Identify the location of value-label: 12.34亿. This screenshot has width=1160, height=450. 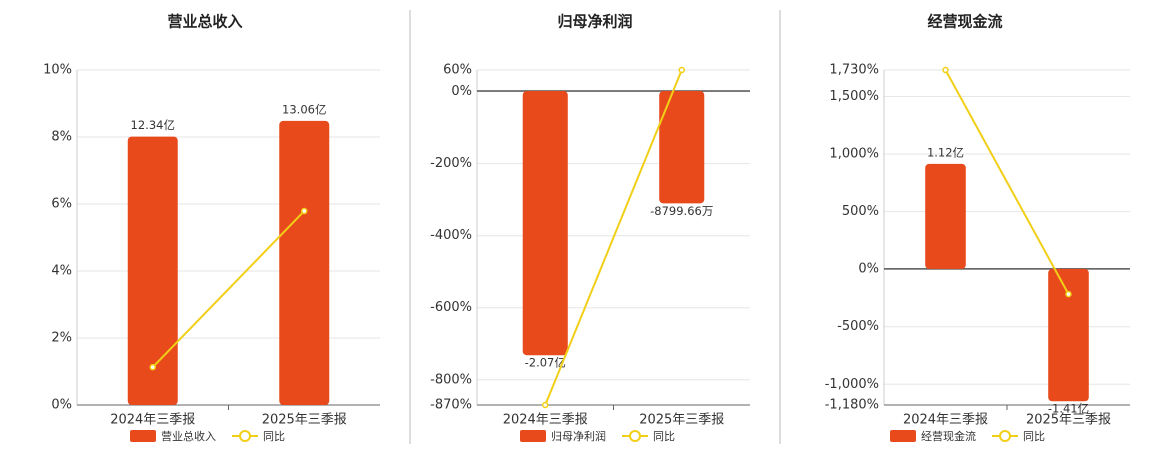
(153, 125).